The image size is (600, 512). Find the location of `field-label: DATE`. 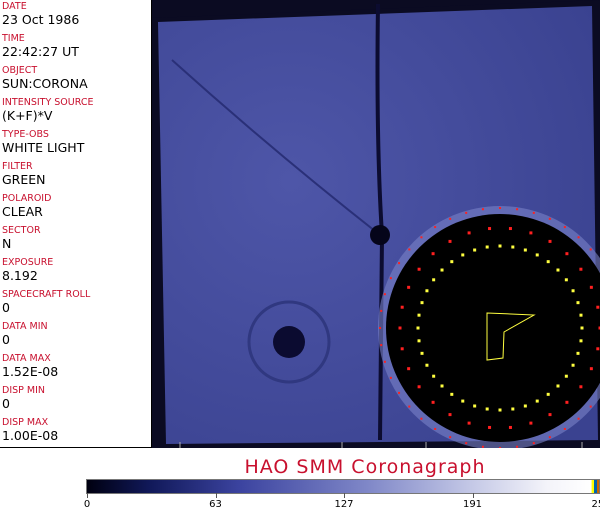

field-label: DATE is located at coordinates (14, 6).